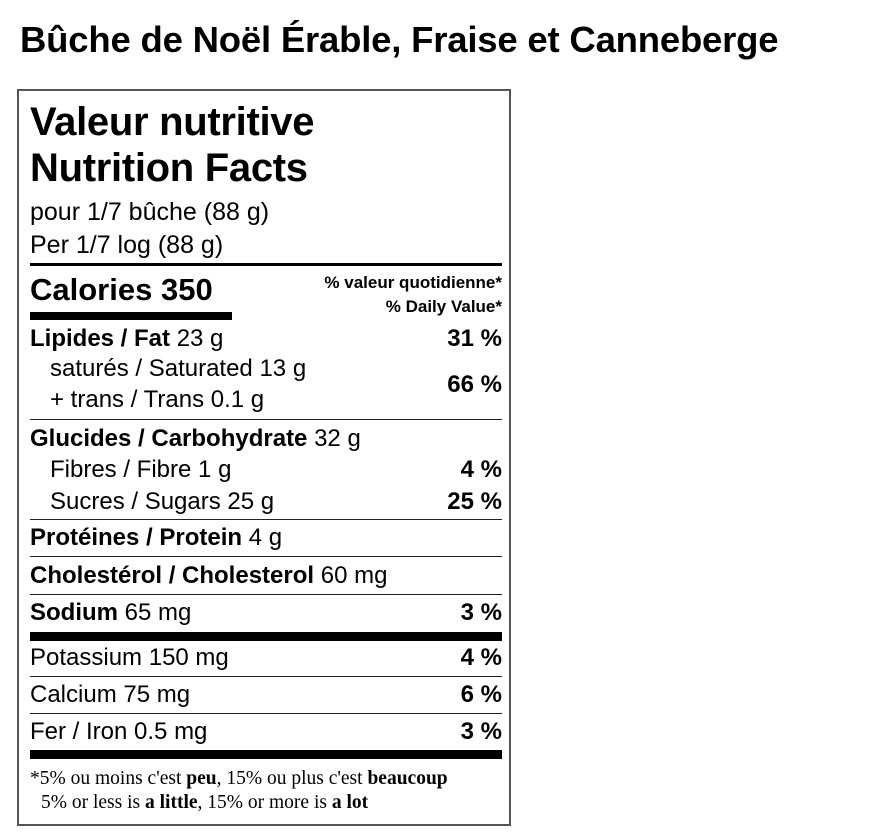 This screenshot has height=840, width=893. What do you see at coordinates (266, 400) in the screenshot?
I see `nutrient-row-trans: + trans / Trans 0.1 g` at bounding box center [266, 400].